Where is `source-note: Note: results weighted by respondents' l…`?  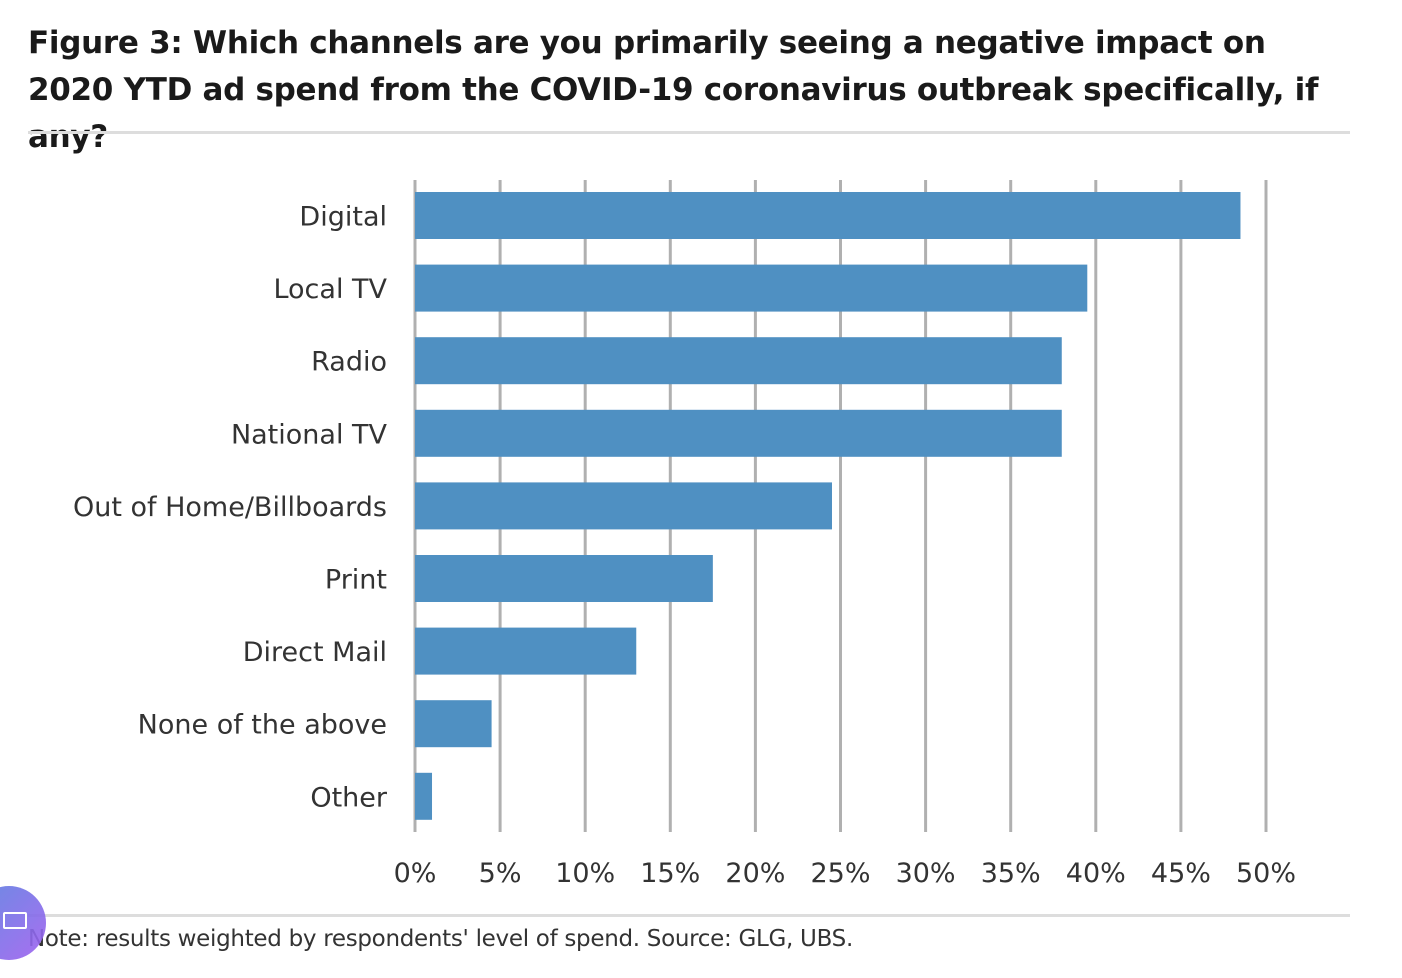 source-note: Note: results weighted by respondents' l… is located at coordinates (440, 939).